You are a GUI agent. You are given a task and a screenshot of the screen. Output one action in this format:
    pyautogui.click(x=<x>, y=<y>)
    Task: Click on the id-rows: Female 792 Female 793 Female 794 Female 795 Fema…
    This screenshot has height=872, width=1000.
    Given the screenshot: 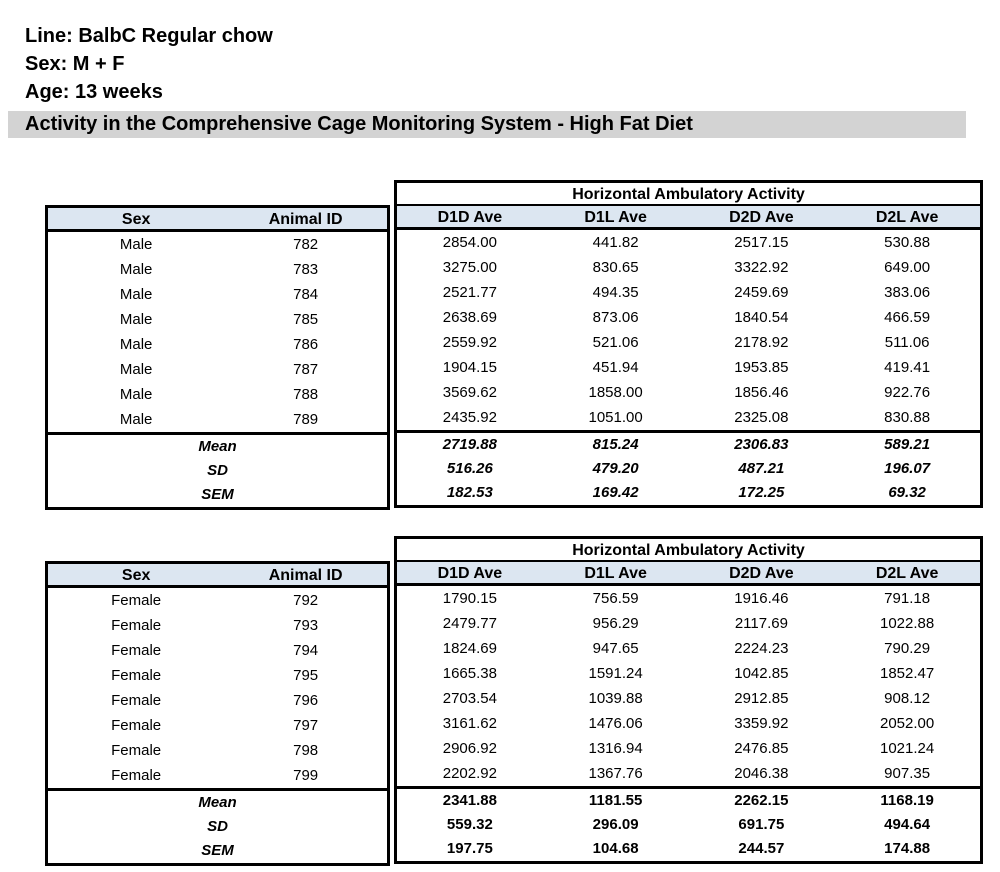 What is the action you would take?
    pyautogui.click(x=217, y=688)
    